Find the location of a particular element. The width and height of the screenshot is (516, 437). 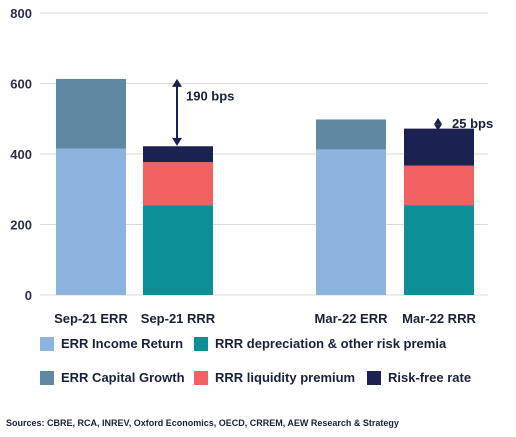

legend-label: ERR Income Return is located at coordinates (122, 343).